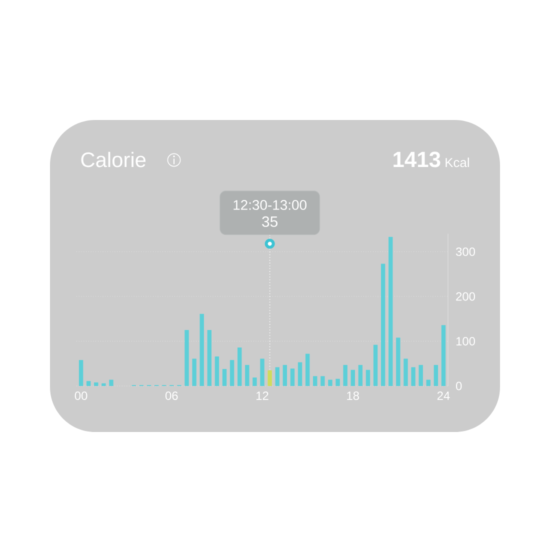 The width and height of the screenshot is (550, 550). Describe the element at coordinates (270, 221) in the screenshot. I see `annotation: 35` at that location.